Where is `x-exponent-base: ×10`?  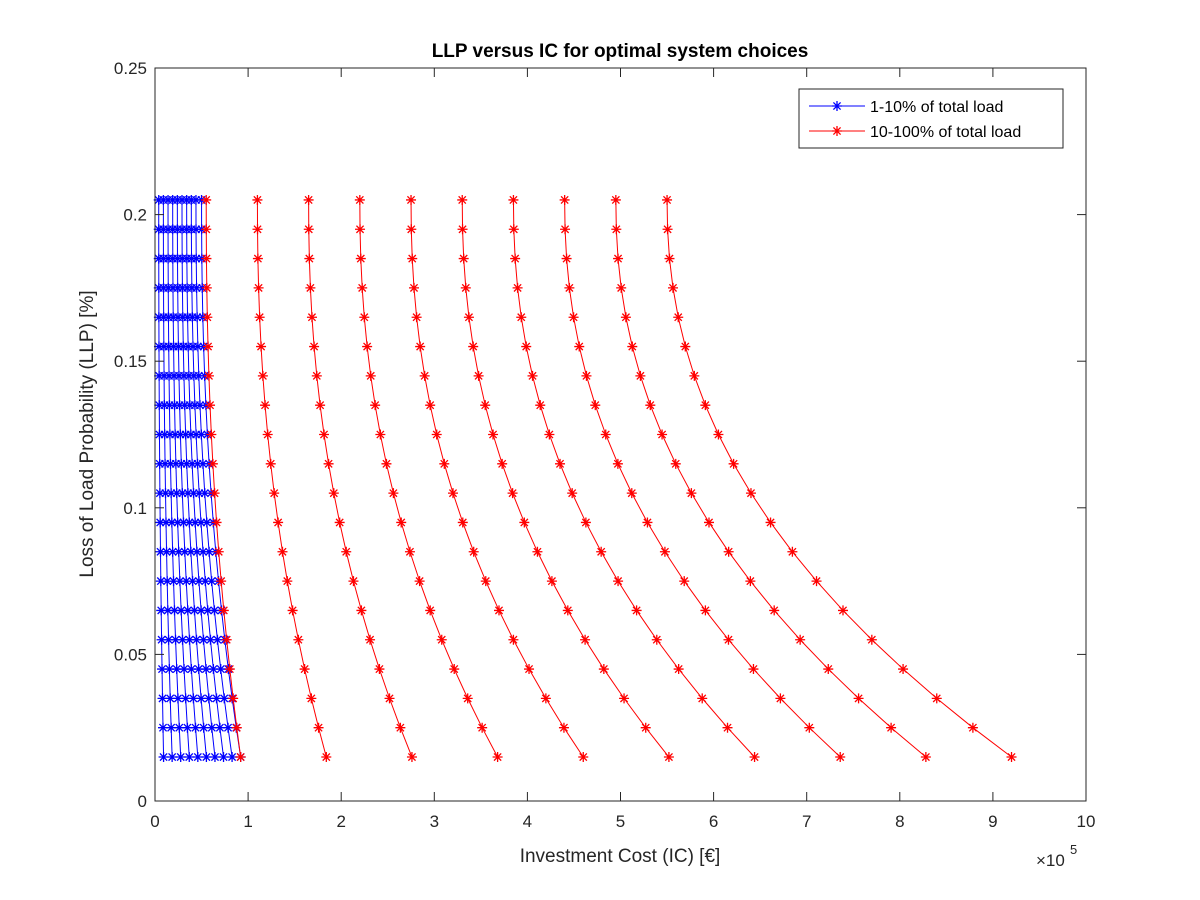
x-exponent-base: ×10 is located at coordinates (1050, 860).